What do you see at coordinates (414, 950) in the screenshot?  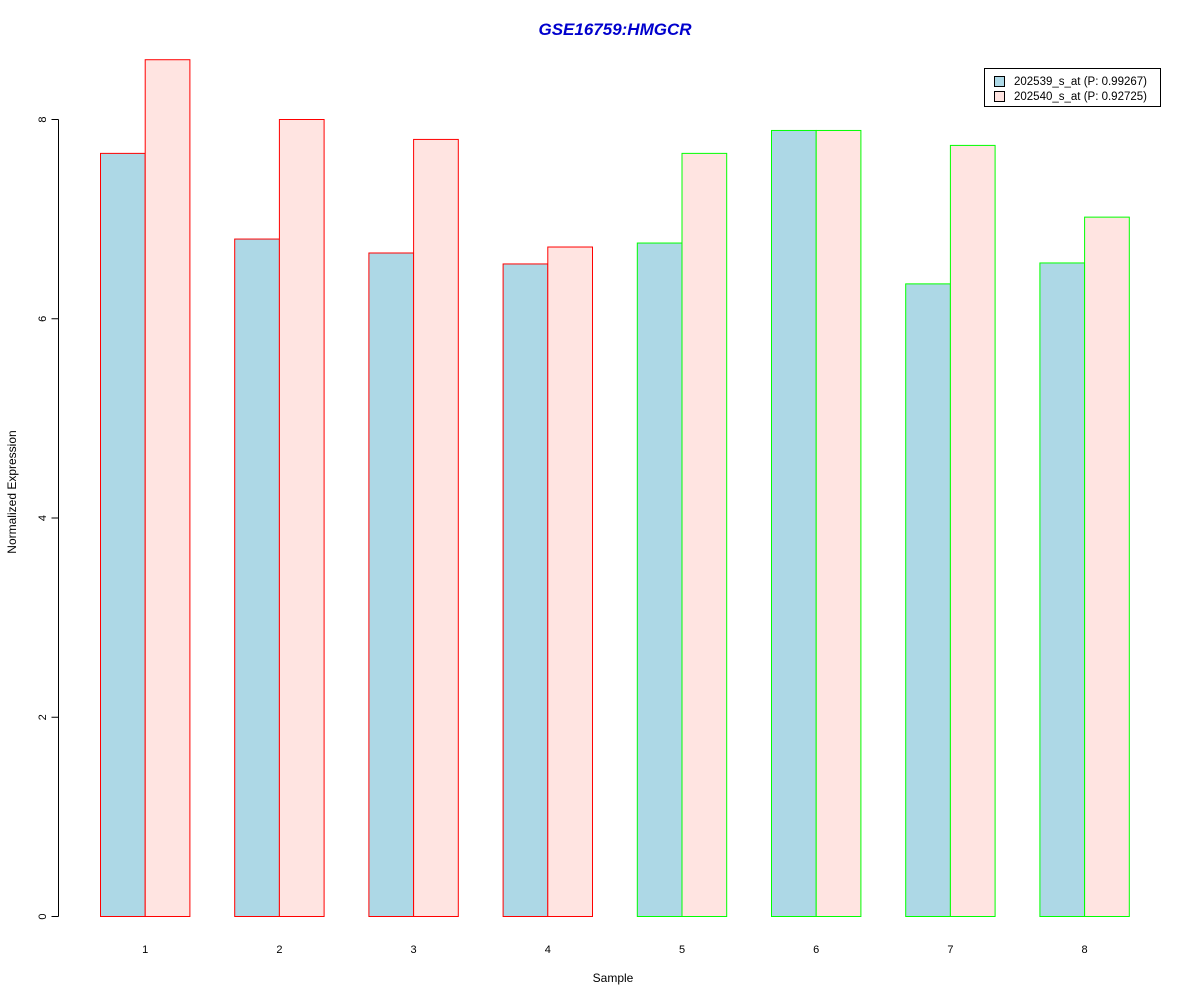 I see `x-tick-label: 3` at bounding box center [414, 950].